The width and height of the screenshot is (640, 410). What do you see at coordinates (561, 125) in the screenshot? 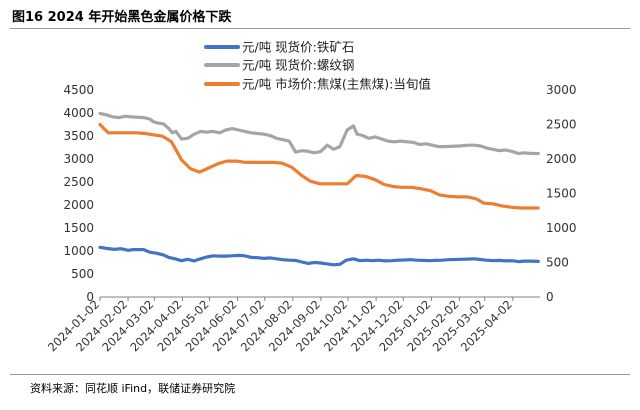
I see `y-right-tick-label: 2500` at bounding box center [561, 125].